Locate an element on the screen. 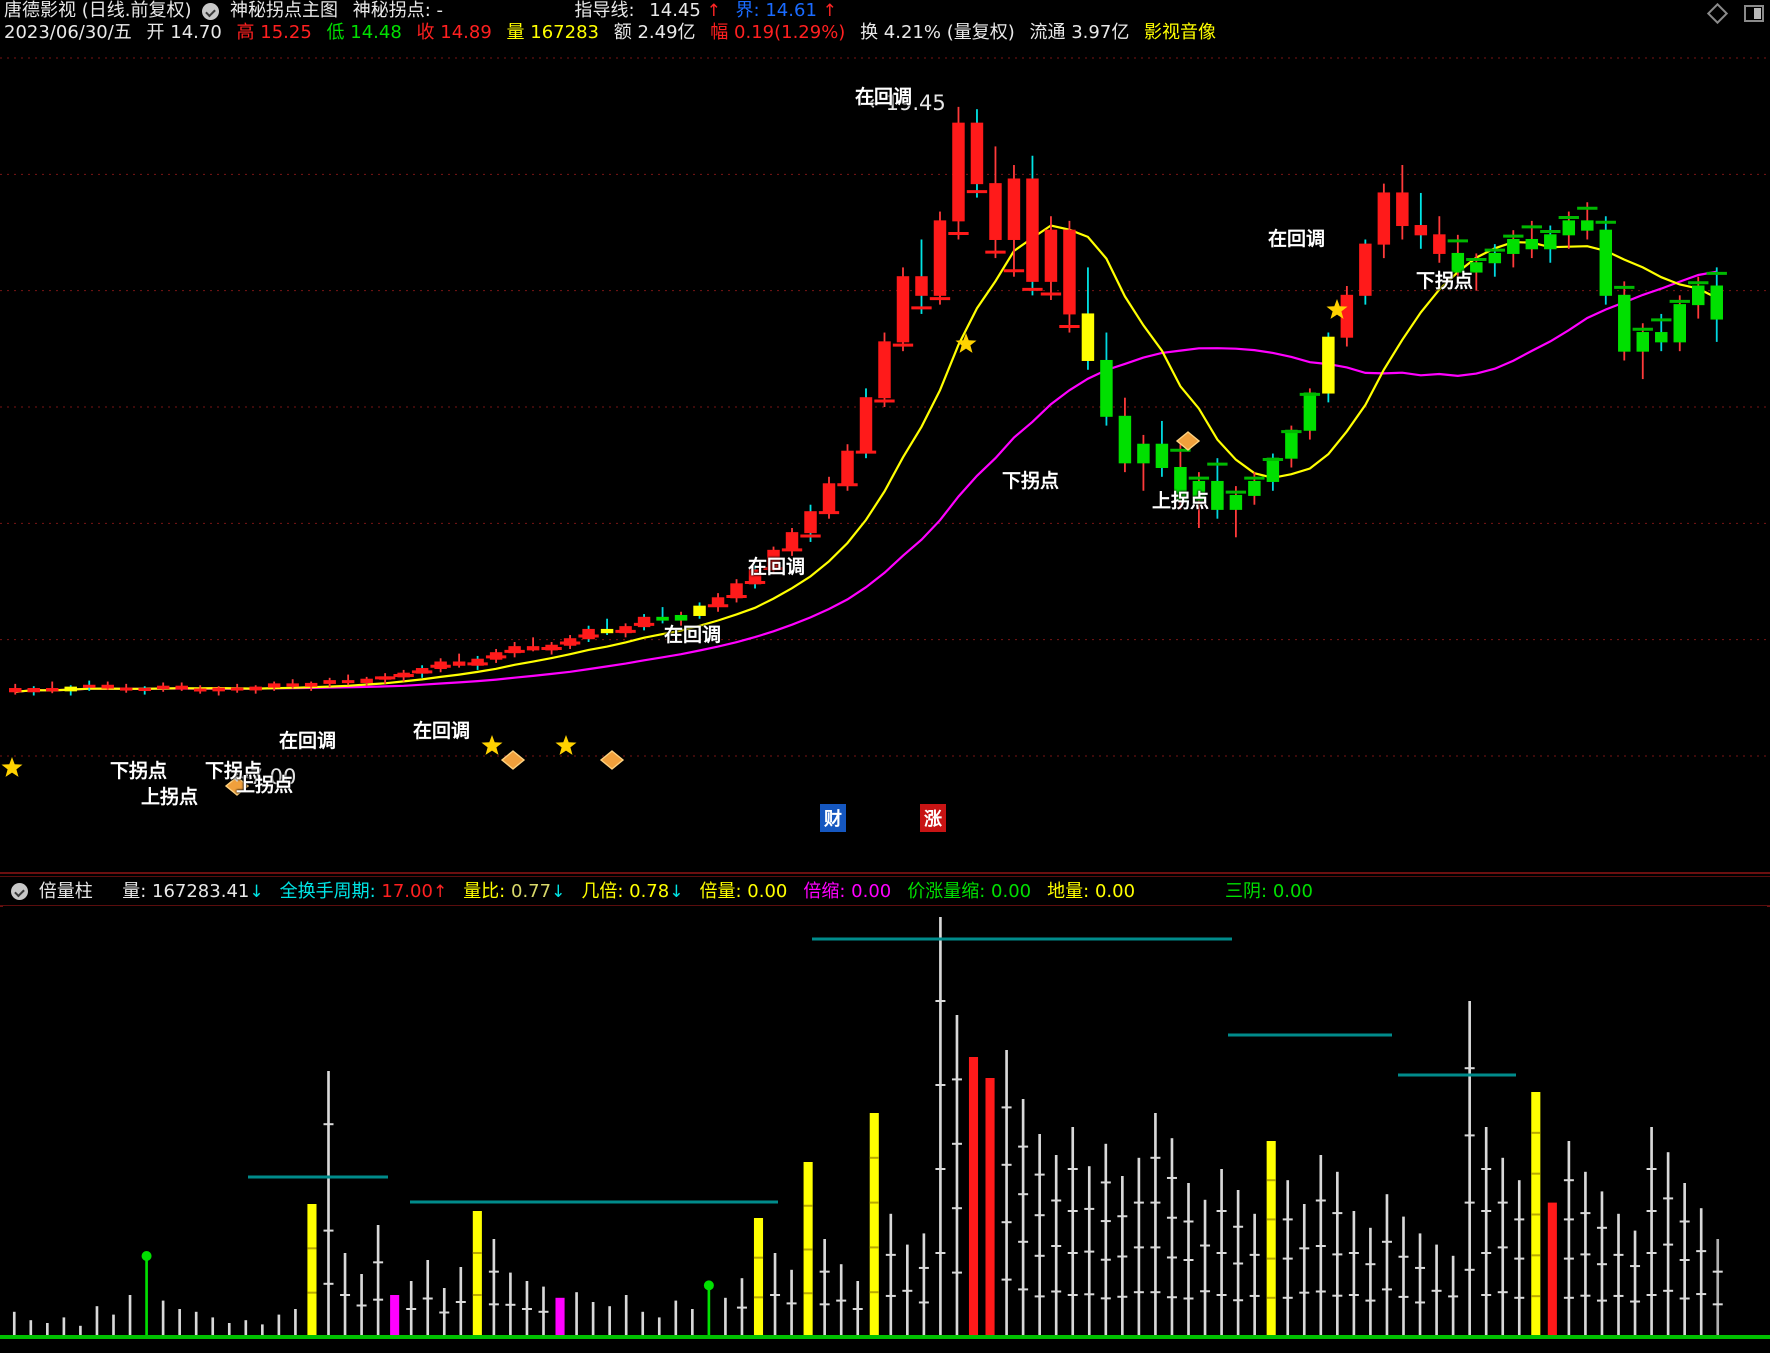  low-label: 低 is located at coordinates (335, 32).